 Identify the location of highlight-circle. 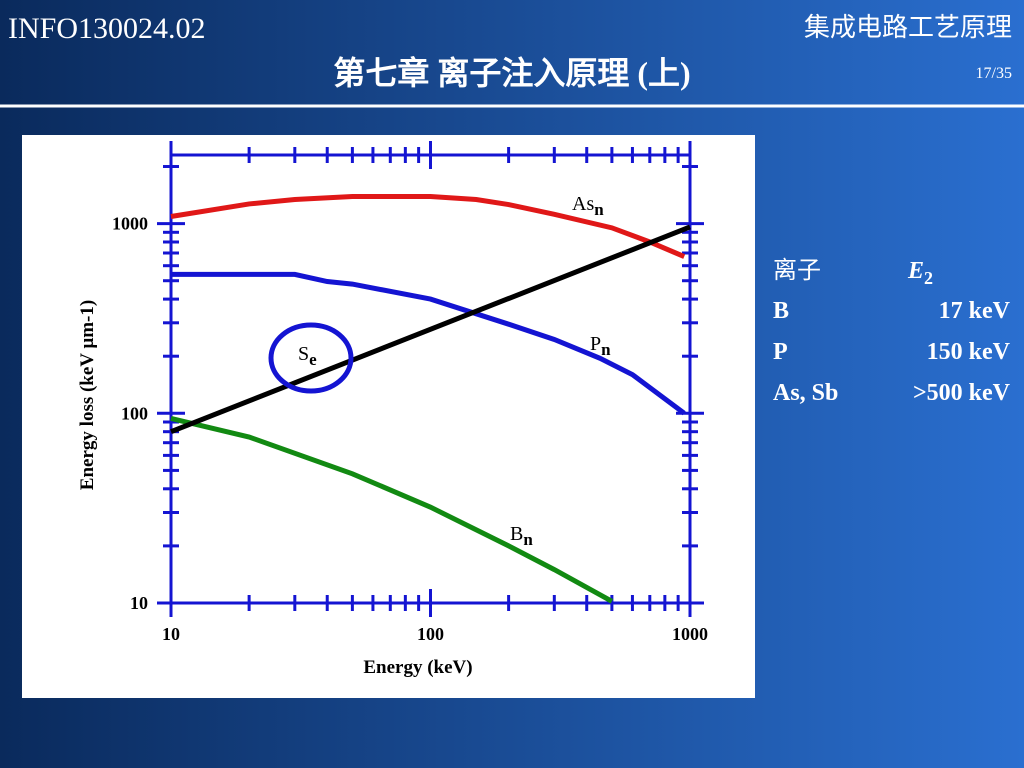
(311, 358).